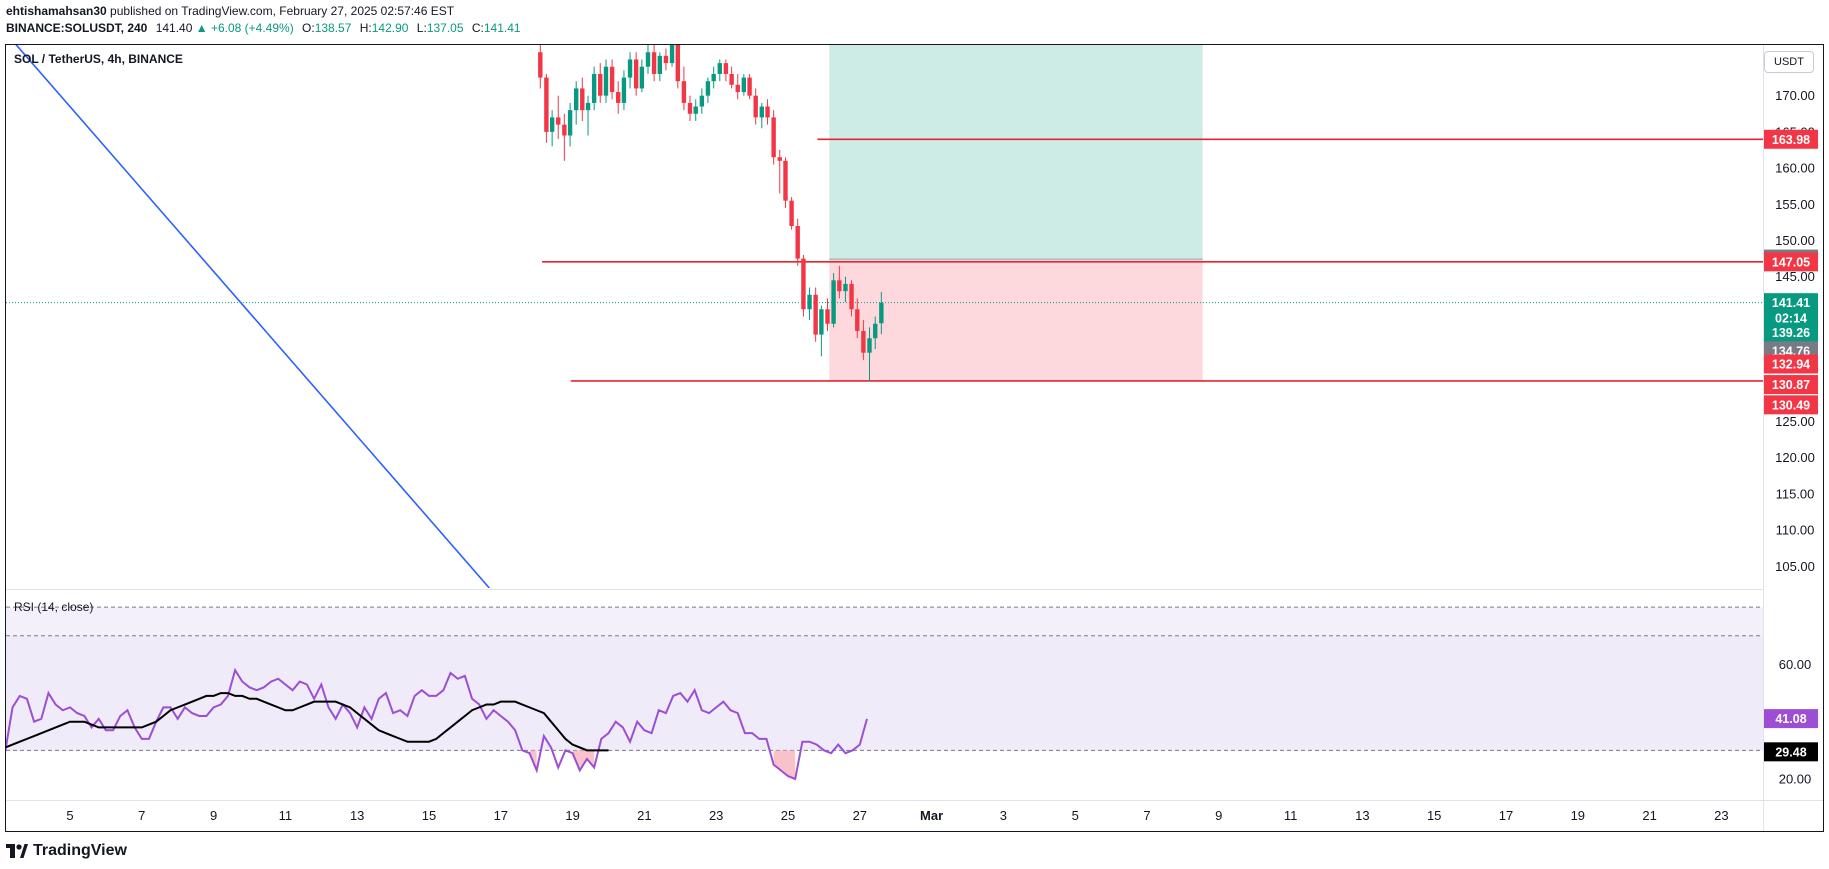 This screenshot has width=1829, height=869. What do you see at coordinates (1795, 530) in the screenshot?
I see `price-tick-label: 110.00` at bounding box center [1795, 530].